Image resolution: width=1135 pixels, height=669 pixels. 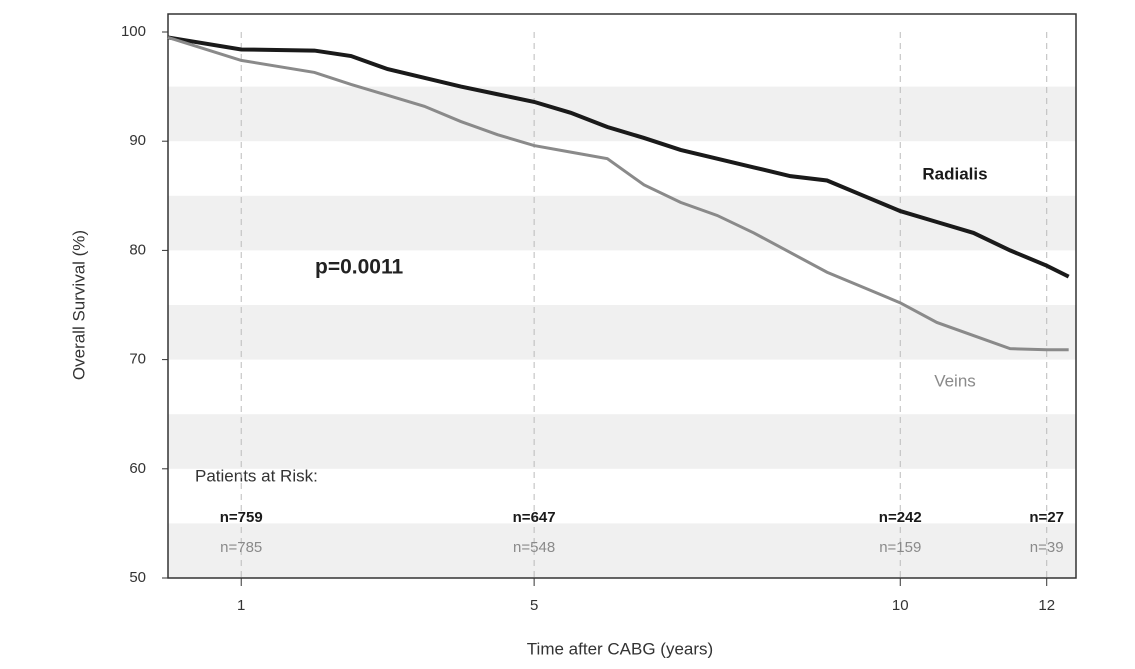 I want to click on series-label: Veins, so click(x=955, y=380).